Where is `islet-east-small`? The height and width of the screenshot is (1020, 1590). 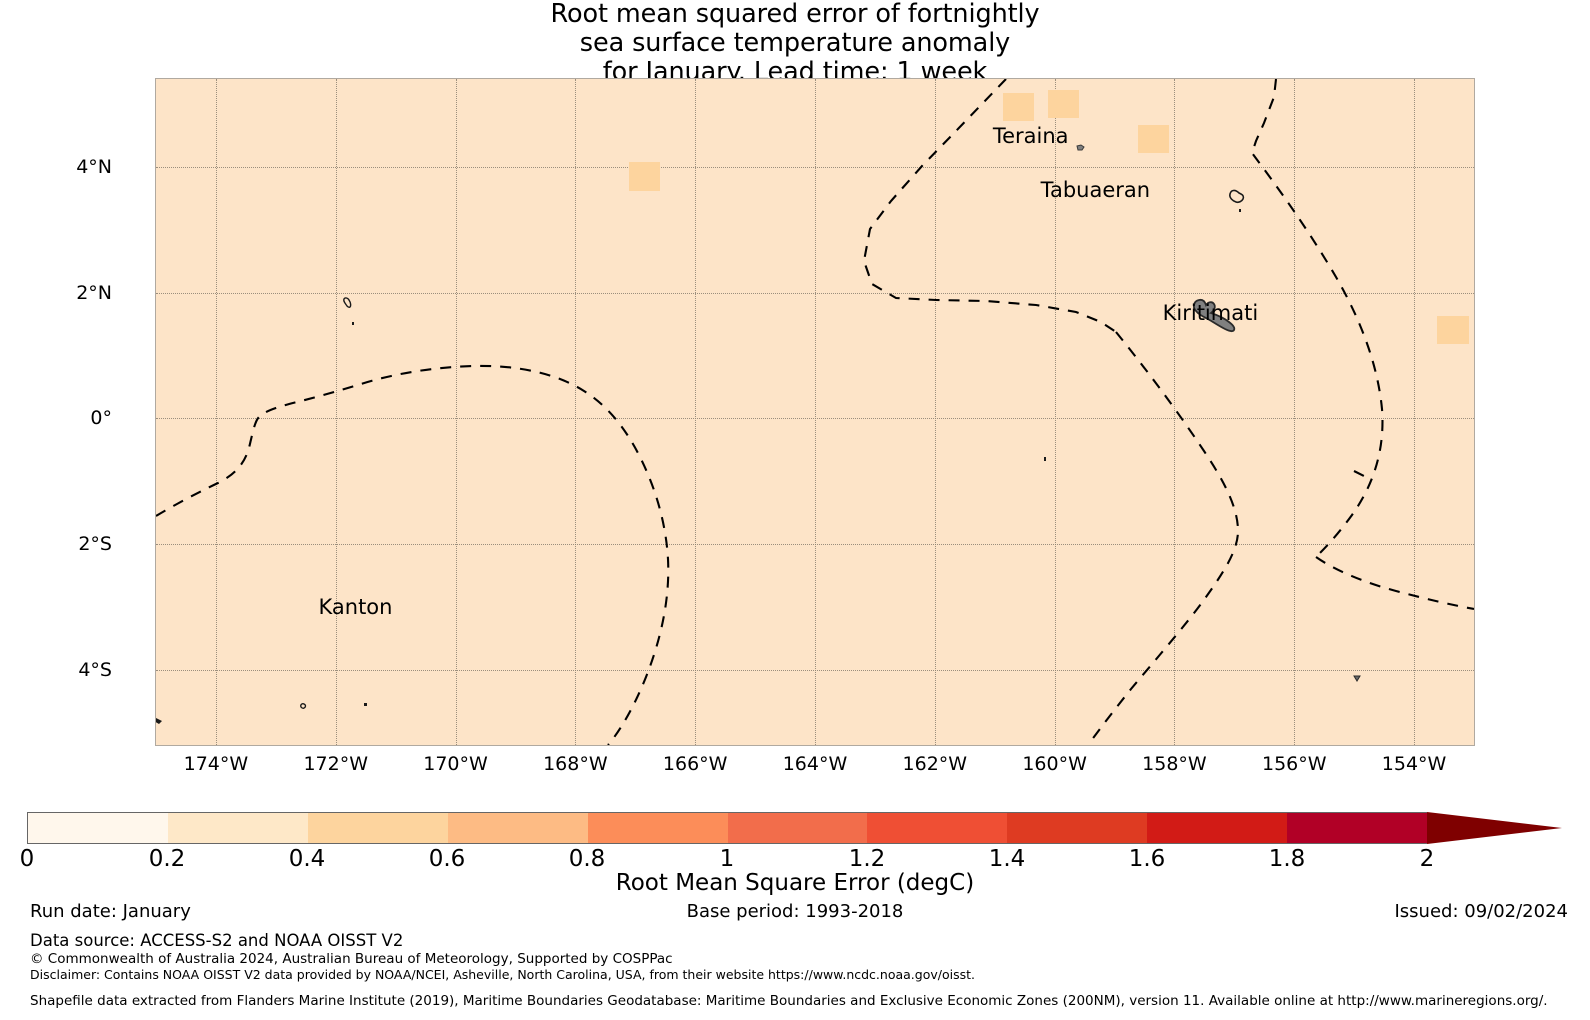 islet-east-small is located at coordinates (1357, 678).